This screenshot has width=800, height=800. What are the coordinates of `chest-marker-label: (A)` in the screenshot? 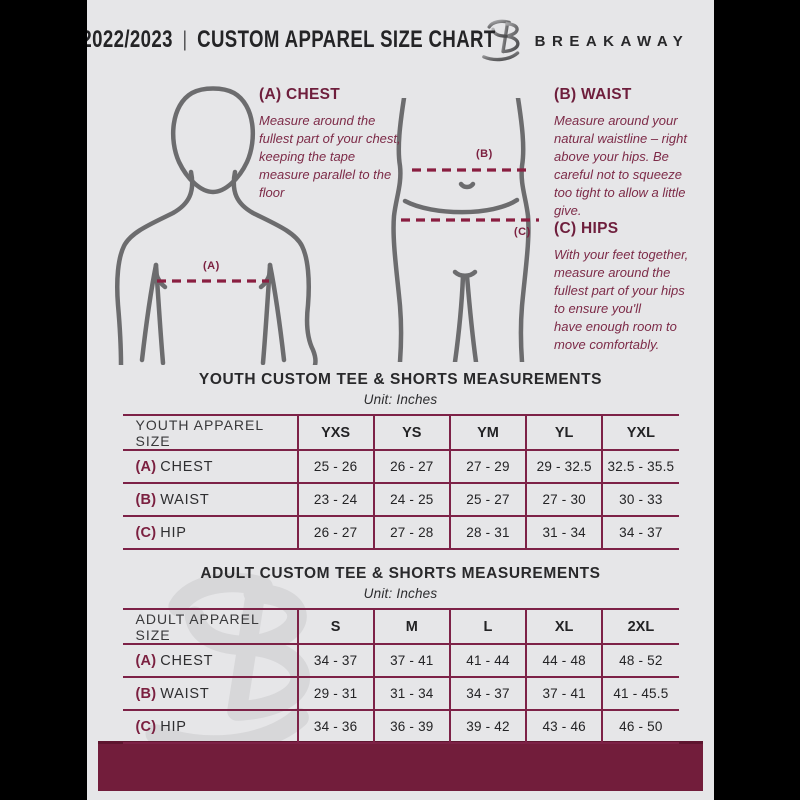 It's located at (211, 266).